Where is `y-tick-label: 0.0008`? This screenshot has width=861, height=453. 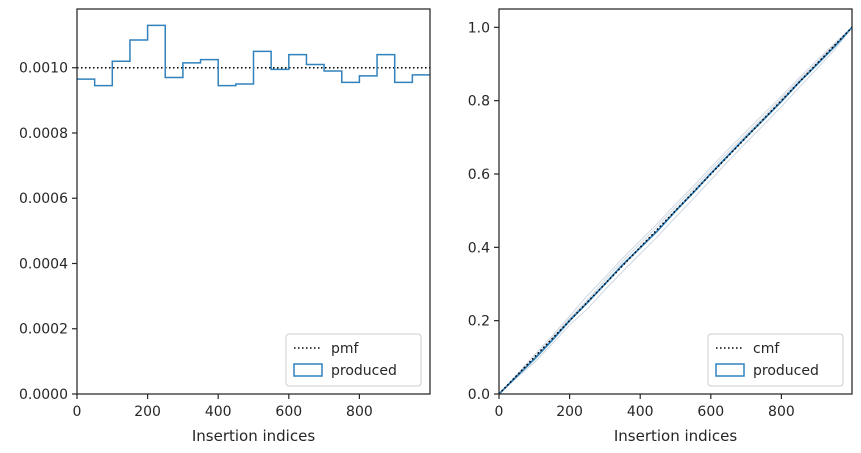 y-tick-label: 0.0008 is located at coordinates (43, 134).